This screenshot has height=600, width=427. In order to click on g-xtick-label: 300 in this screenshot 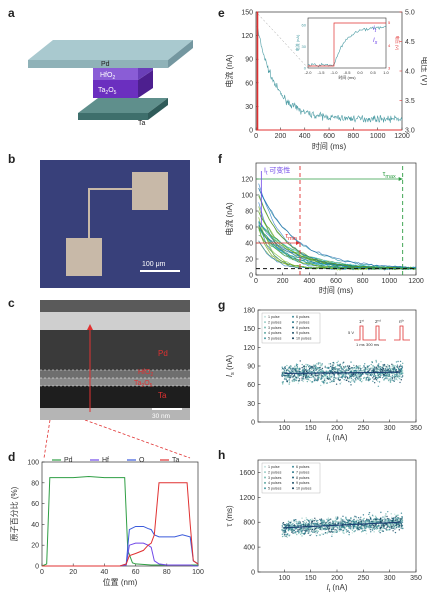, I will do `click(390, 428)`.